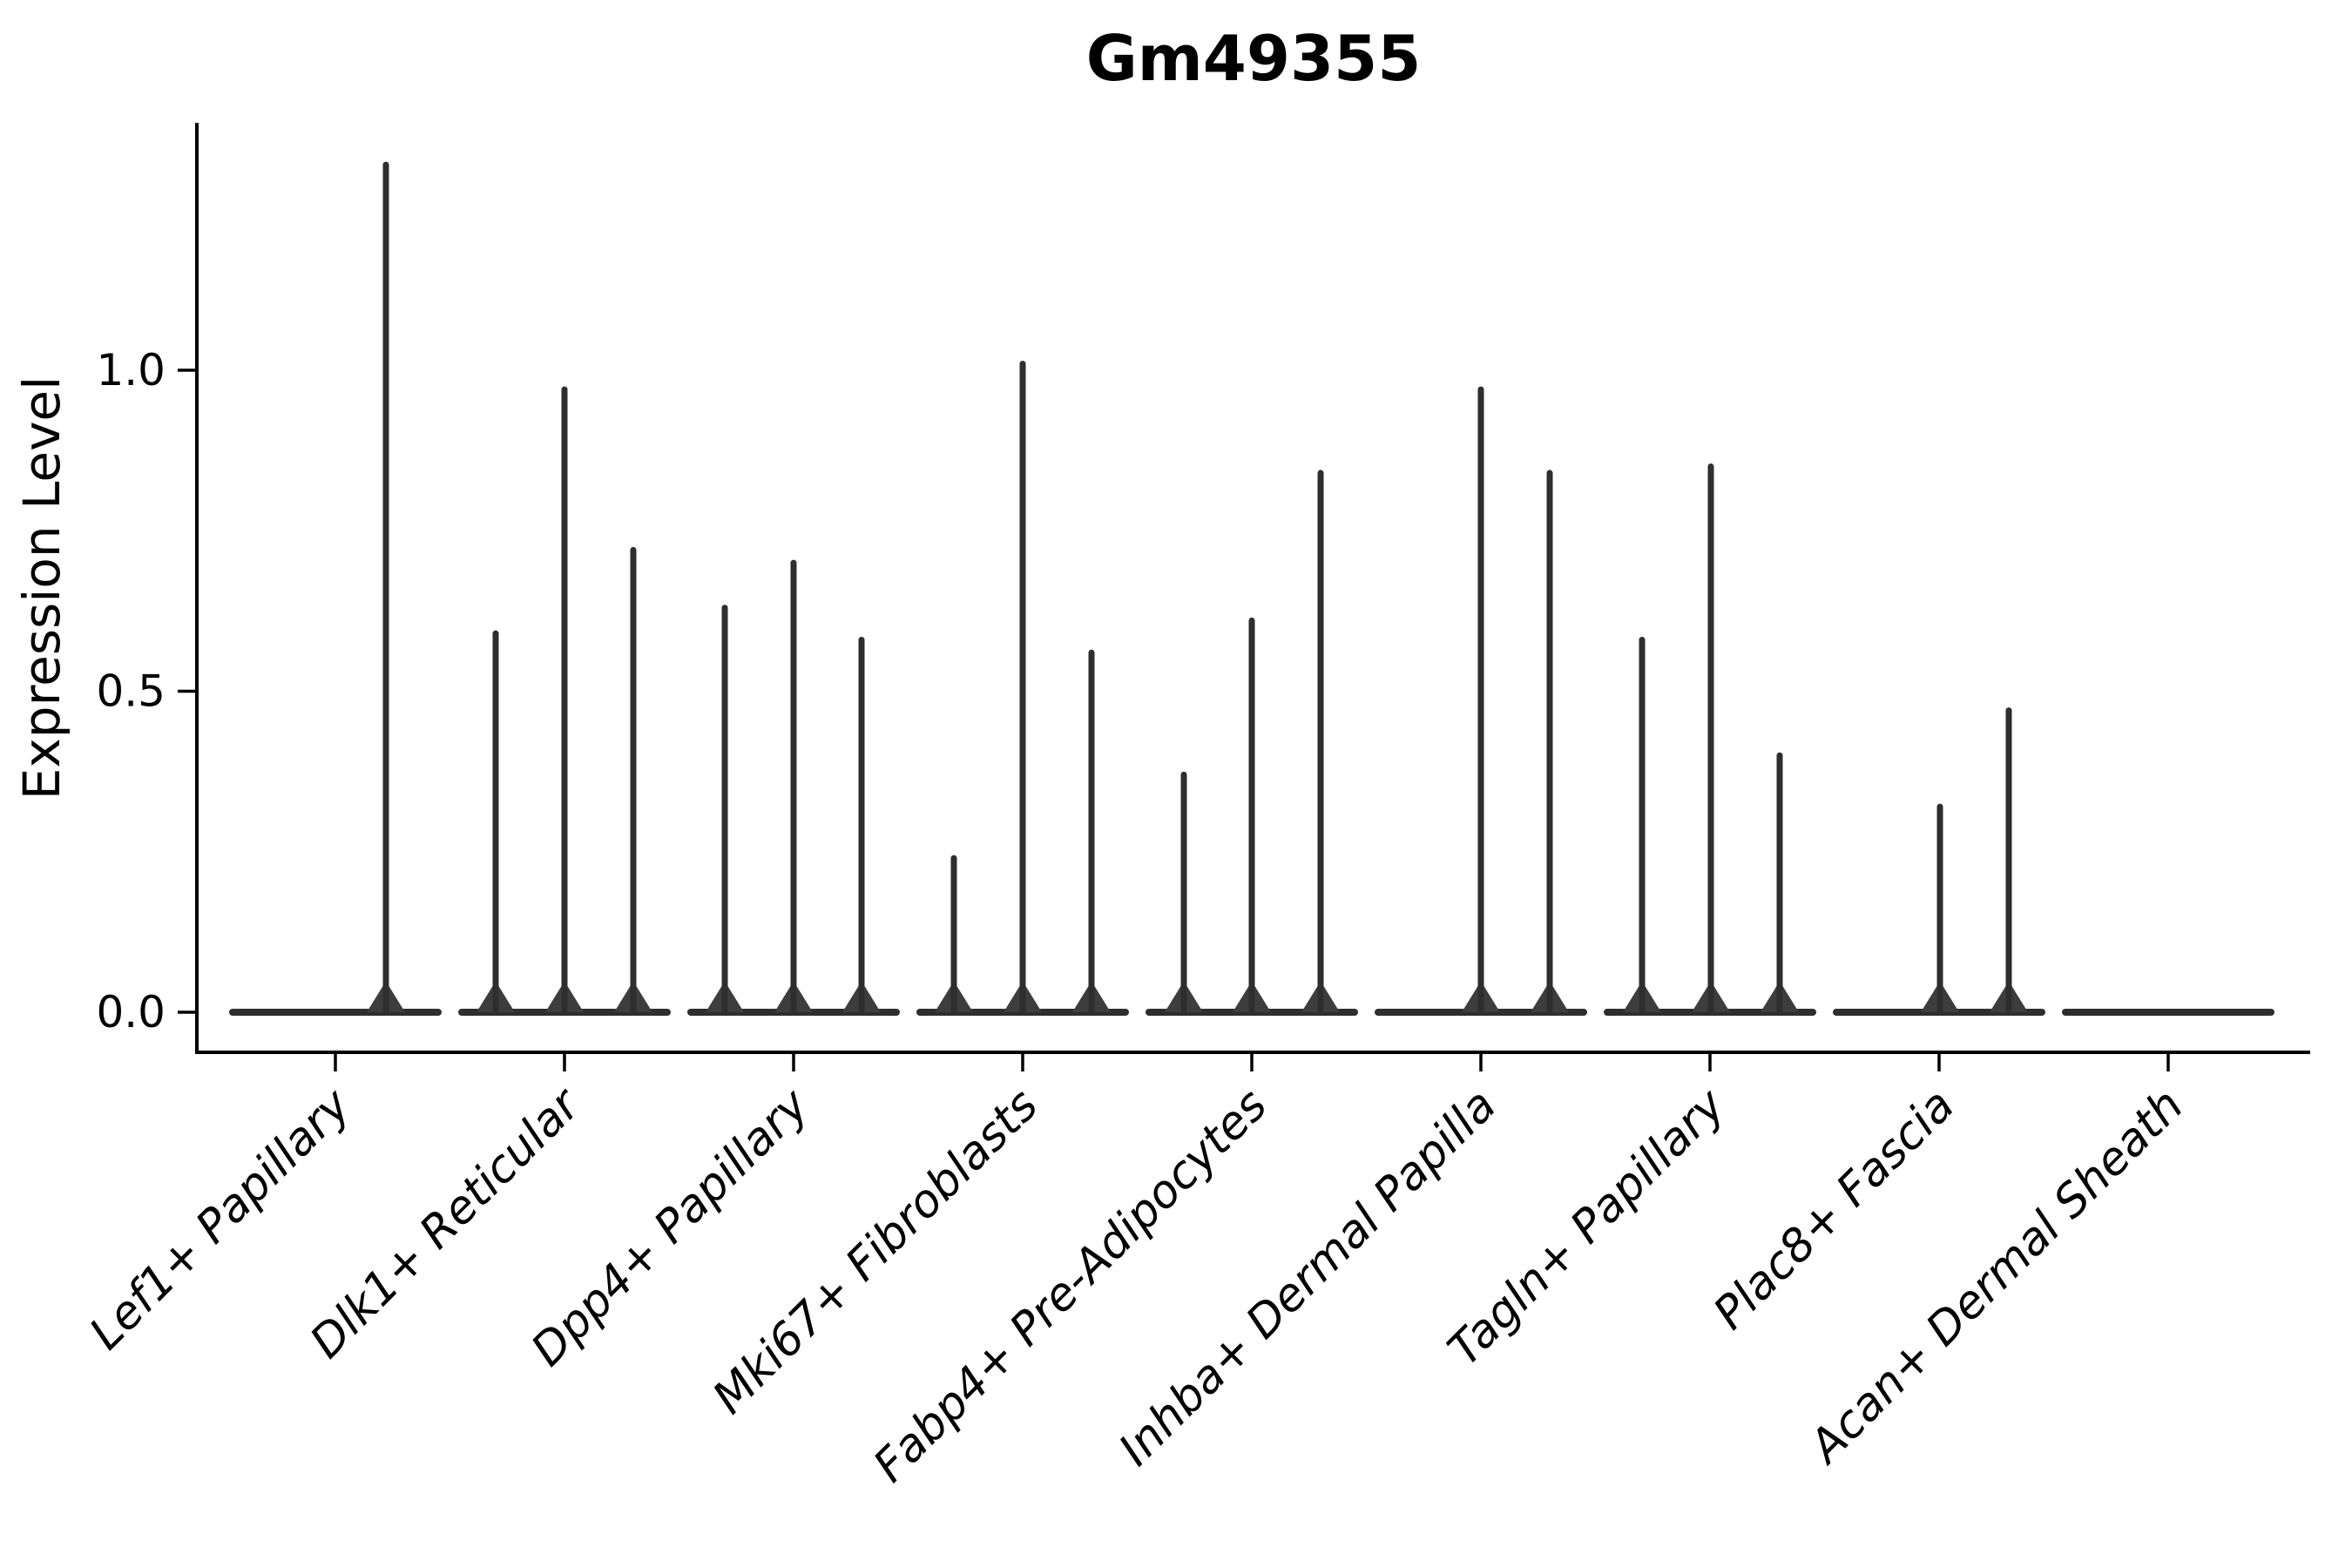  I want to click on plot-title: Gm49355, so click(1254, 58).